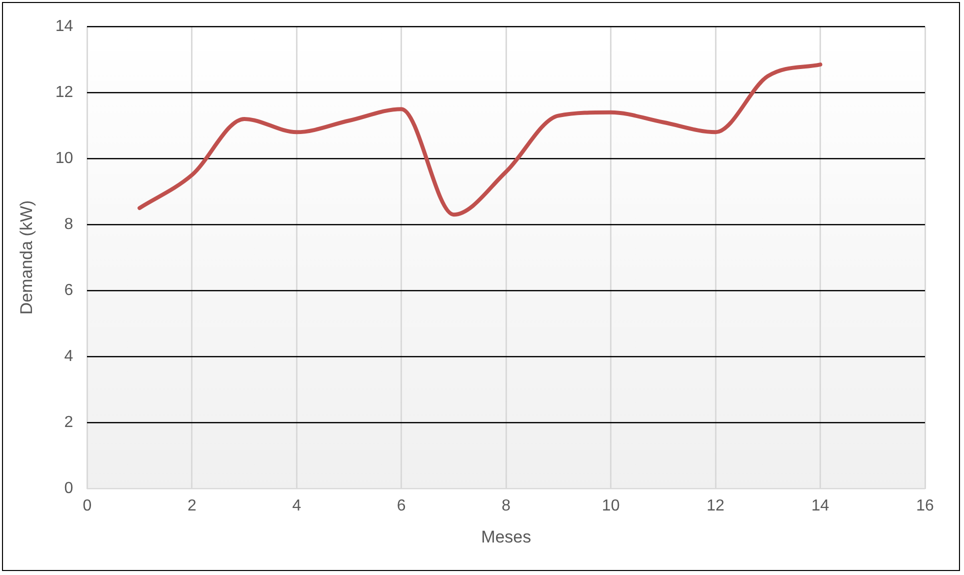  I want to click on y-tick-label: 10, so click(64, 158).